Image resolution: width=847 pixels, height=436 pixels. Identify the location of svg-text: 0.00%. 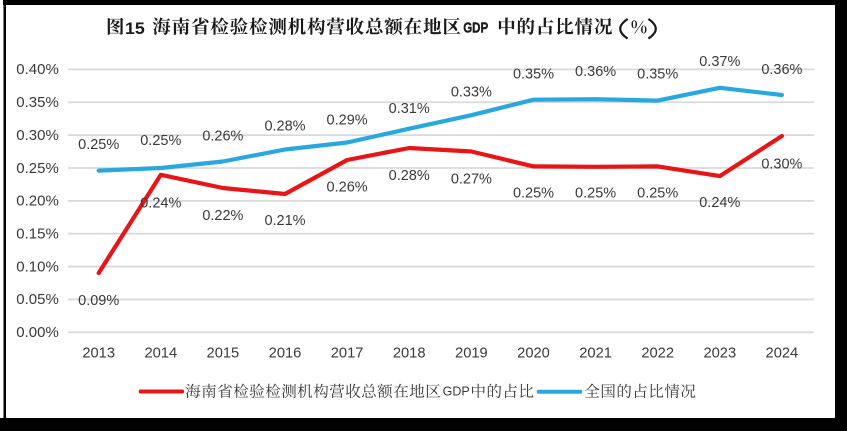
(37, 332).